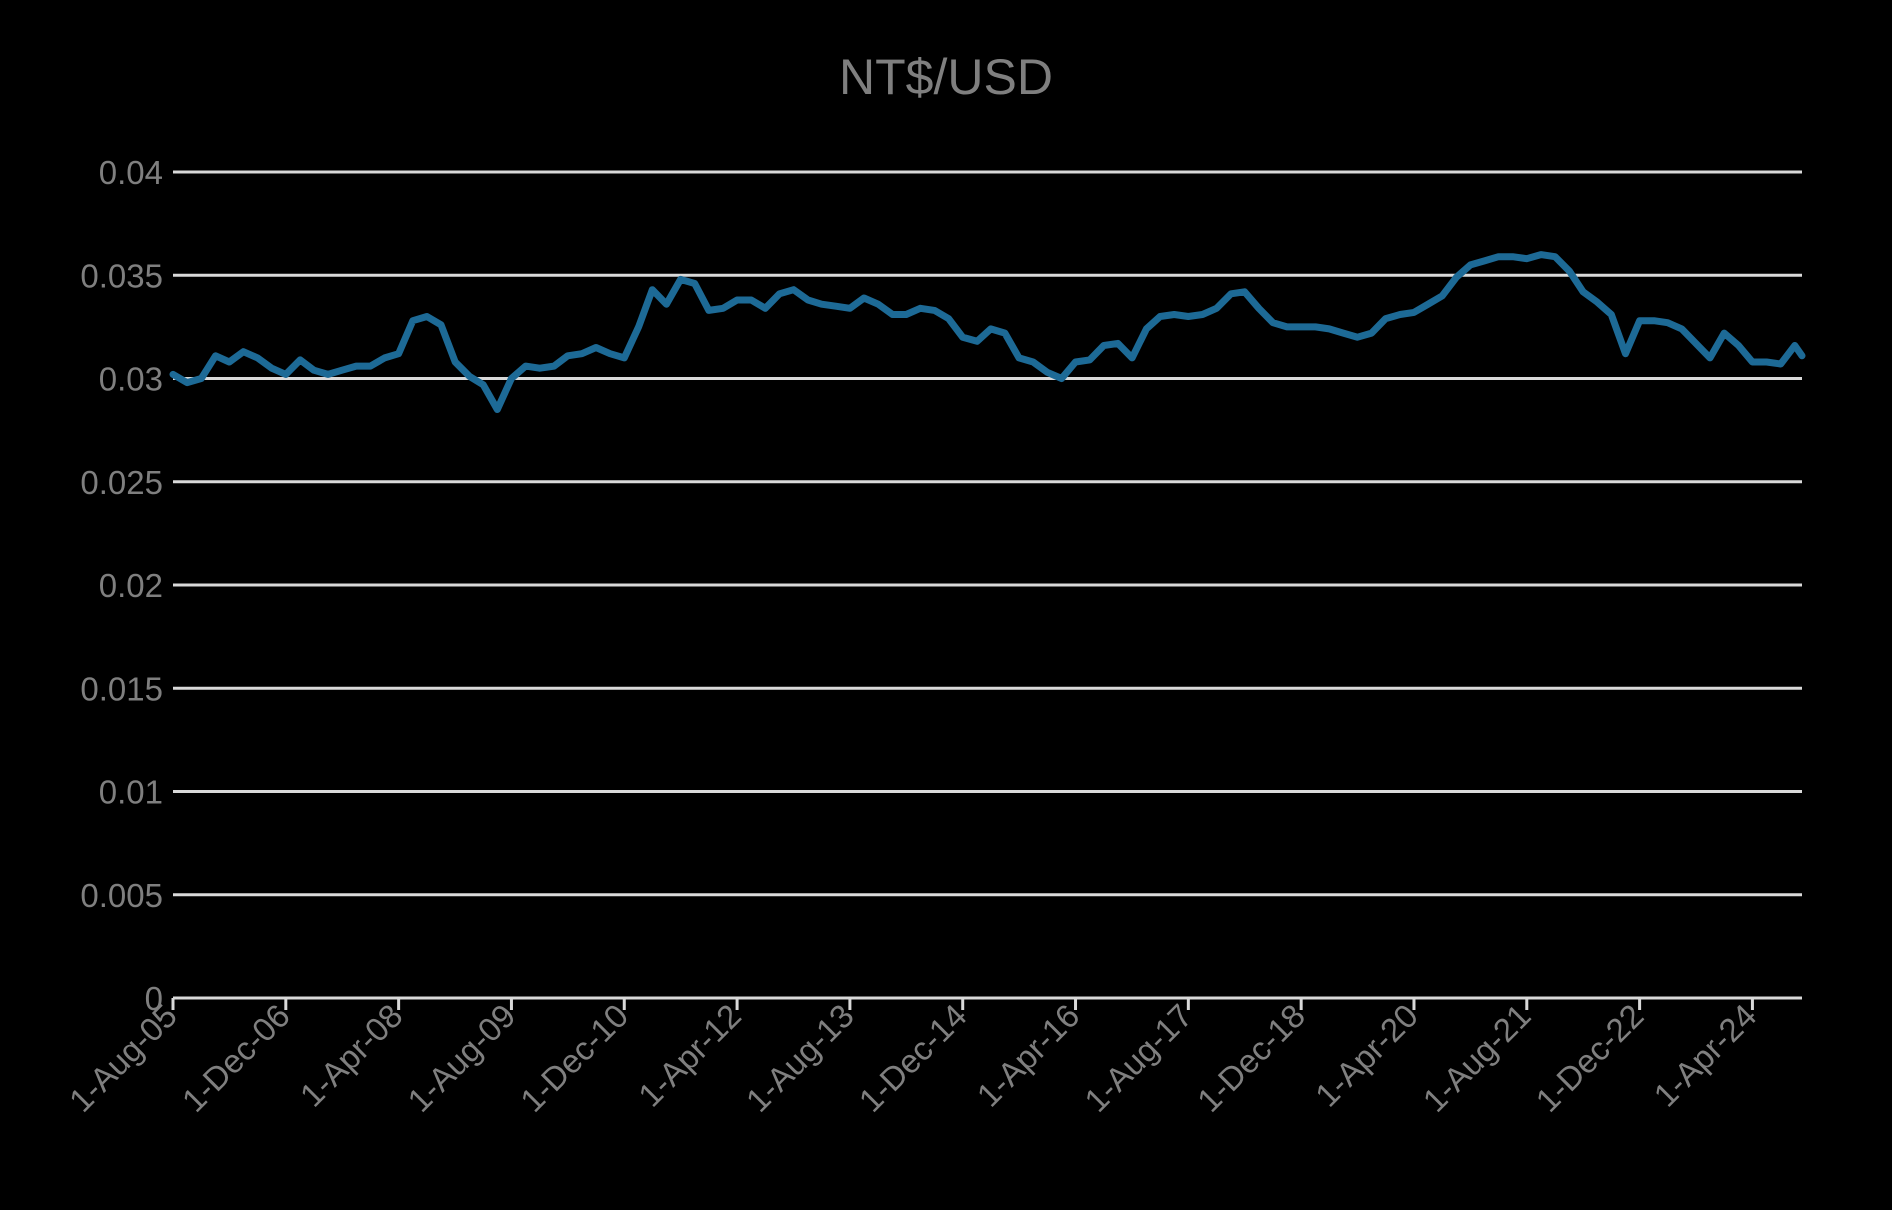 The width and height of the screenshot is (1892, 1210). Describe the element at coordinates (689, 1055) in the screenshot. I see `x-tick-label: 1-Apr-12` at that location.